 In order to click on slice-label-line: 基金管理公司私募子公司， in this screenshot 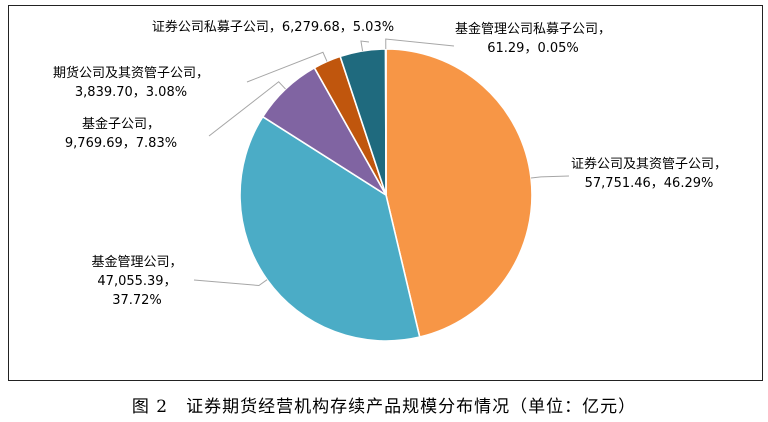, I will do `click(533, 29)`.